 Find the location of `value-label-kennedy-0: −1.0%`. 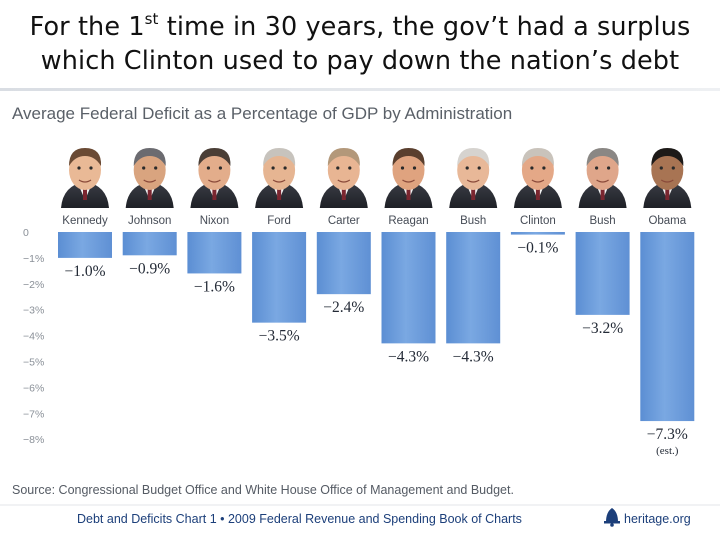

value-label-kennedy-0: −1.0% is located at coordinates (84, 271).